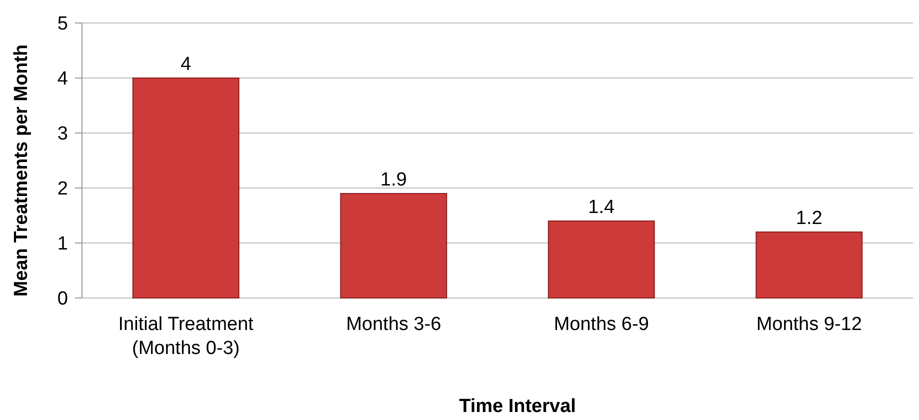 The width and height of the screenshot is (919, 420). What do you see at coordinates (186, 336) in the screenshot?
I see `x-tick-label: Initial Treatment (Months 0-3)` at bounding box center [186, 336].